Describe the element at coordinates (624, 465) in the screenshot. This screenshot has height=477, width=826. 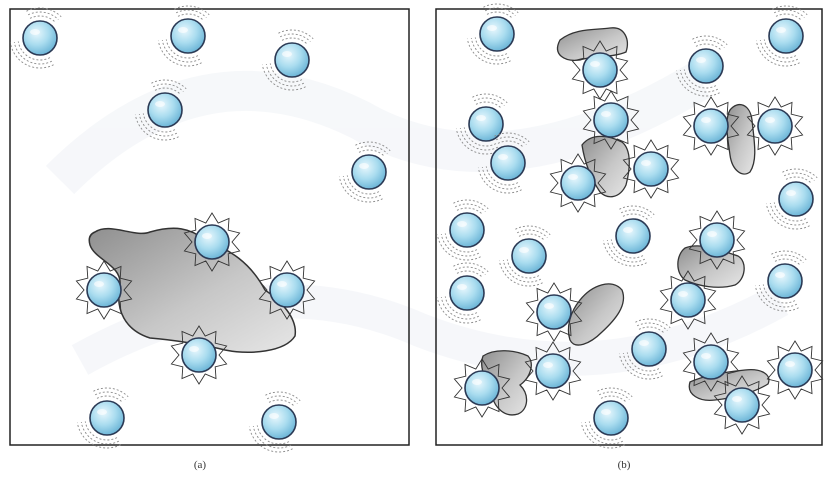
I see `panel-b-caption: (b)` at that location.